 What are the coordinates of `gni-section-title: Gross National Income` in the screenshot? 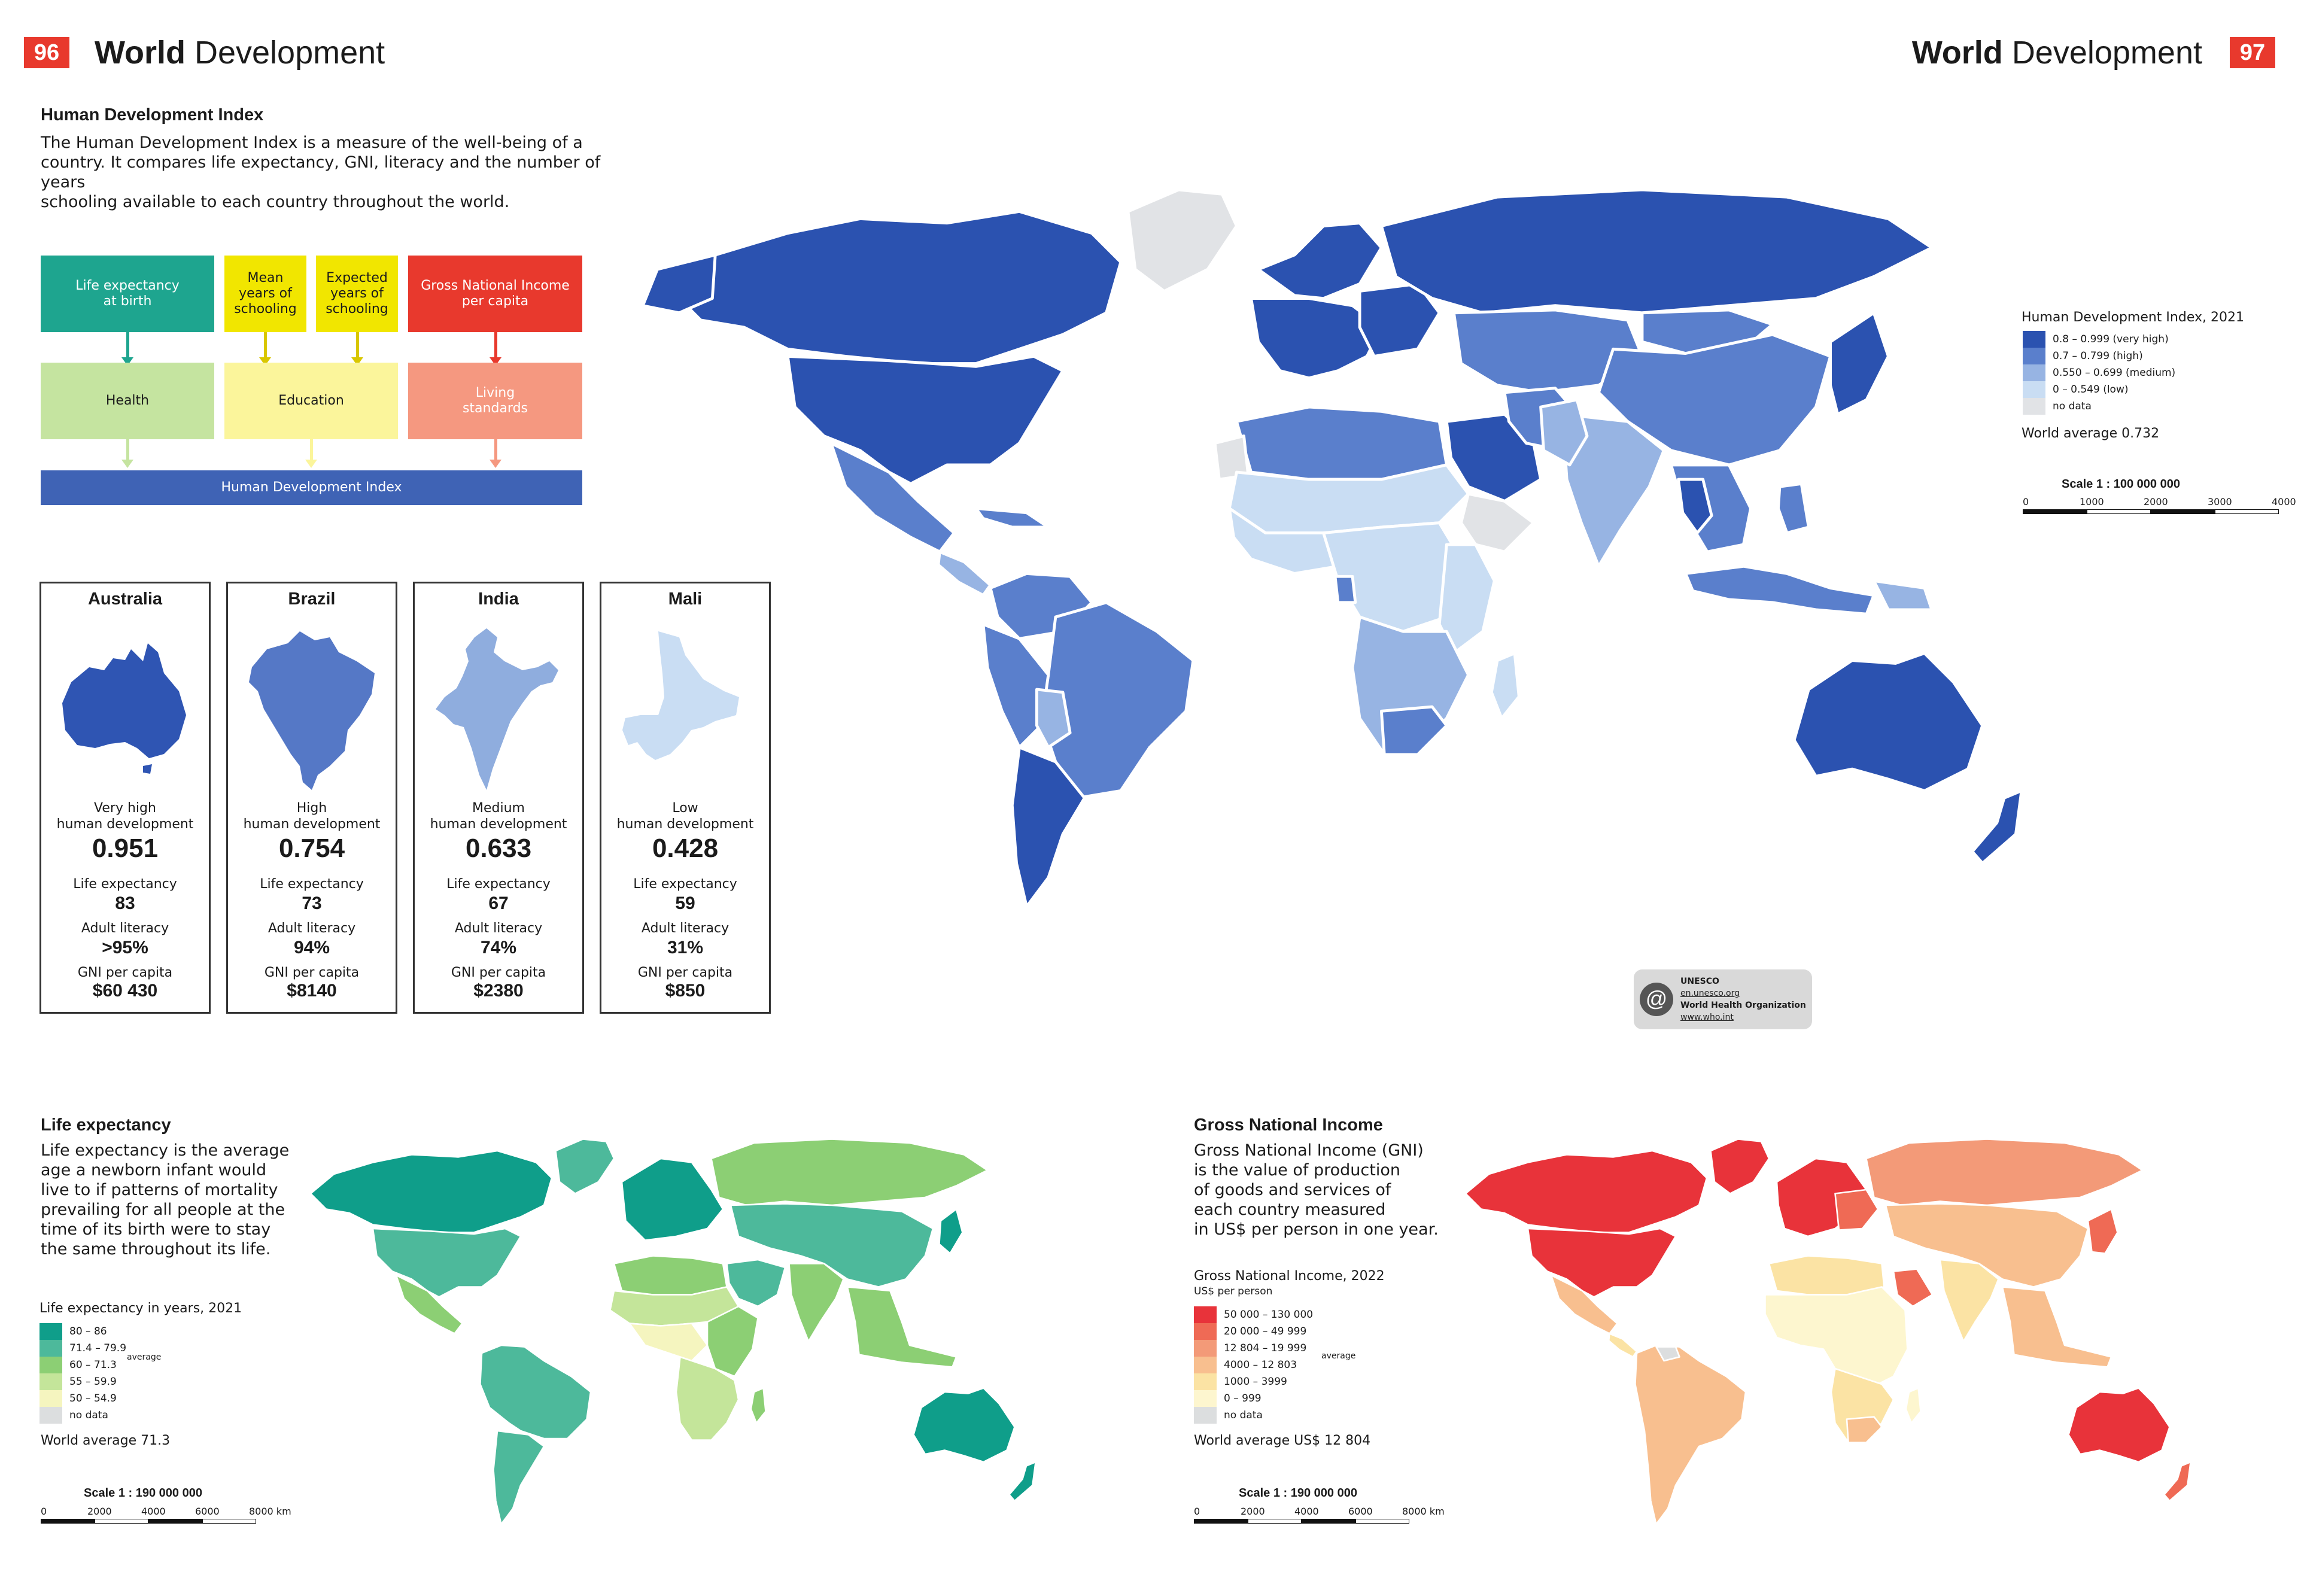 It's located at (1288, 1125).